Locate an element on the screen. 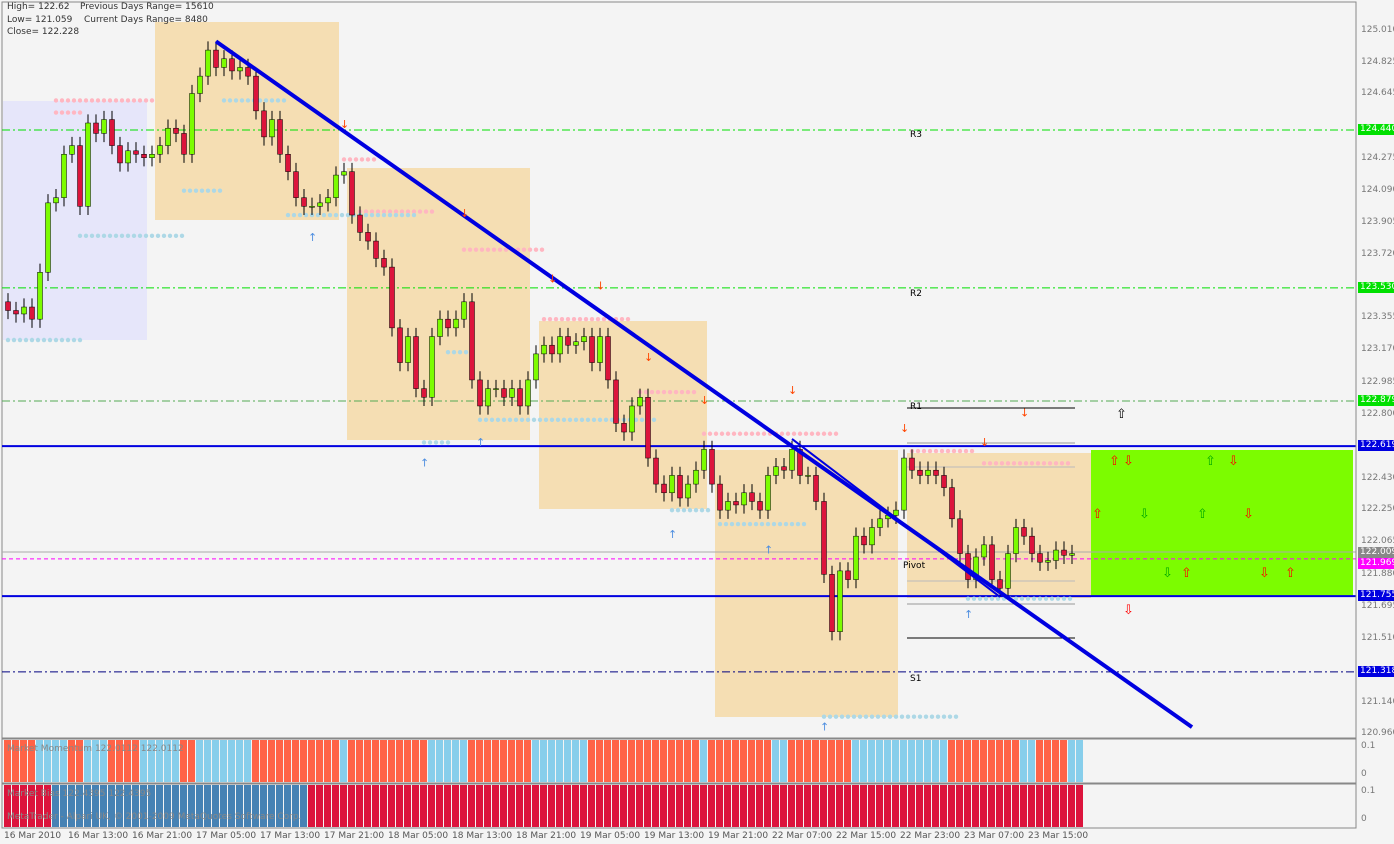  price-tick: 121.880 is located at coordinates (1377, 574).